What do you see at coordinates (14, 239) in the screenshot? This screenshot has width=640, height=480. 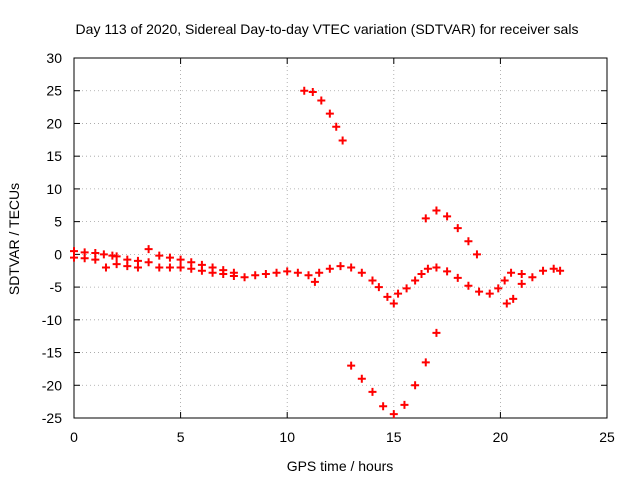 I see `y-axis-title: SDTVAR / TECUs` at bounding box center [14, 239].